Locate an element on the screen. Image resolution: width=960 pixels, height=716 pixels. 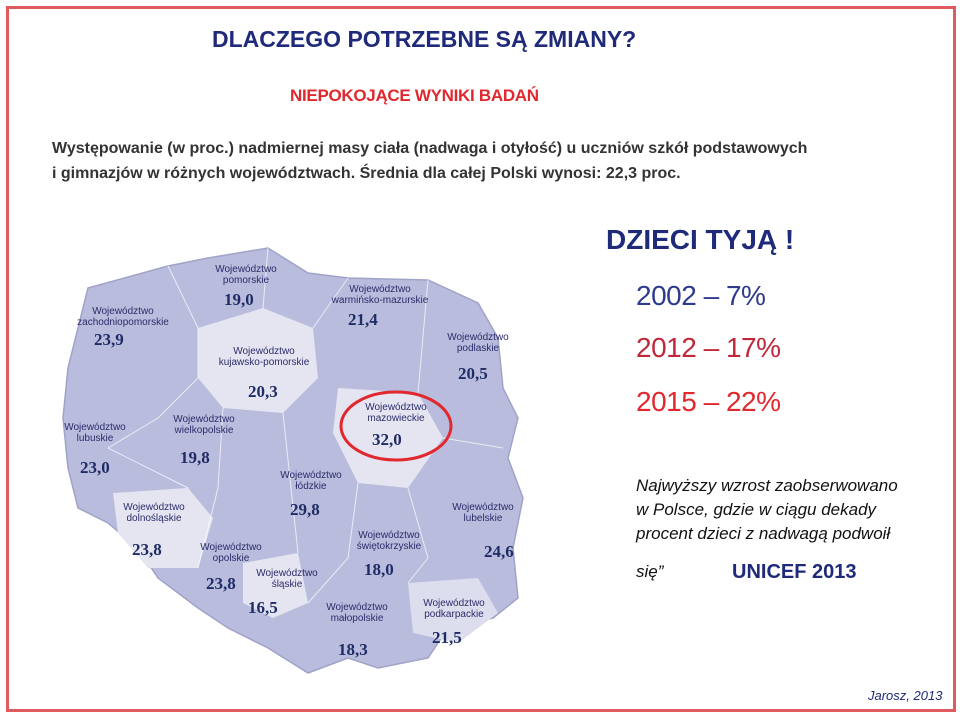
label-lubelskie: Województwo lubelskie is located at coordinates (483, 513).